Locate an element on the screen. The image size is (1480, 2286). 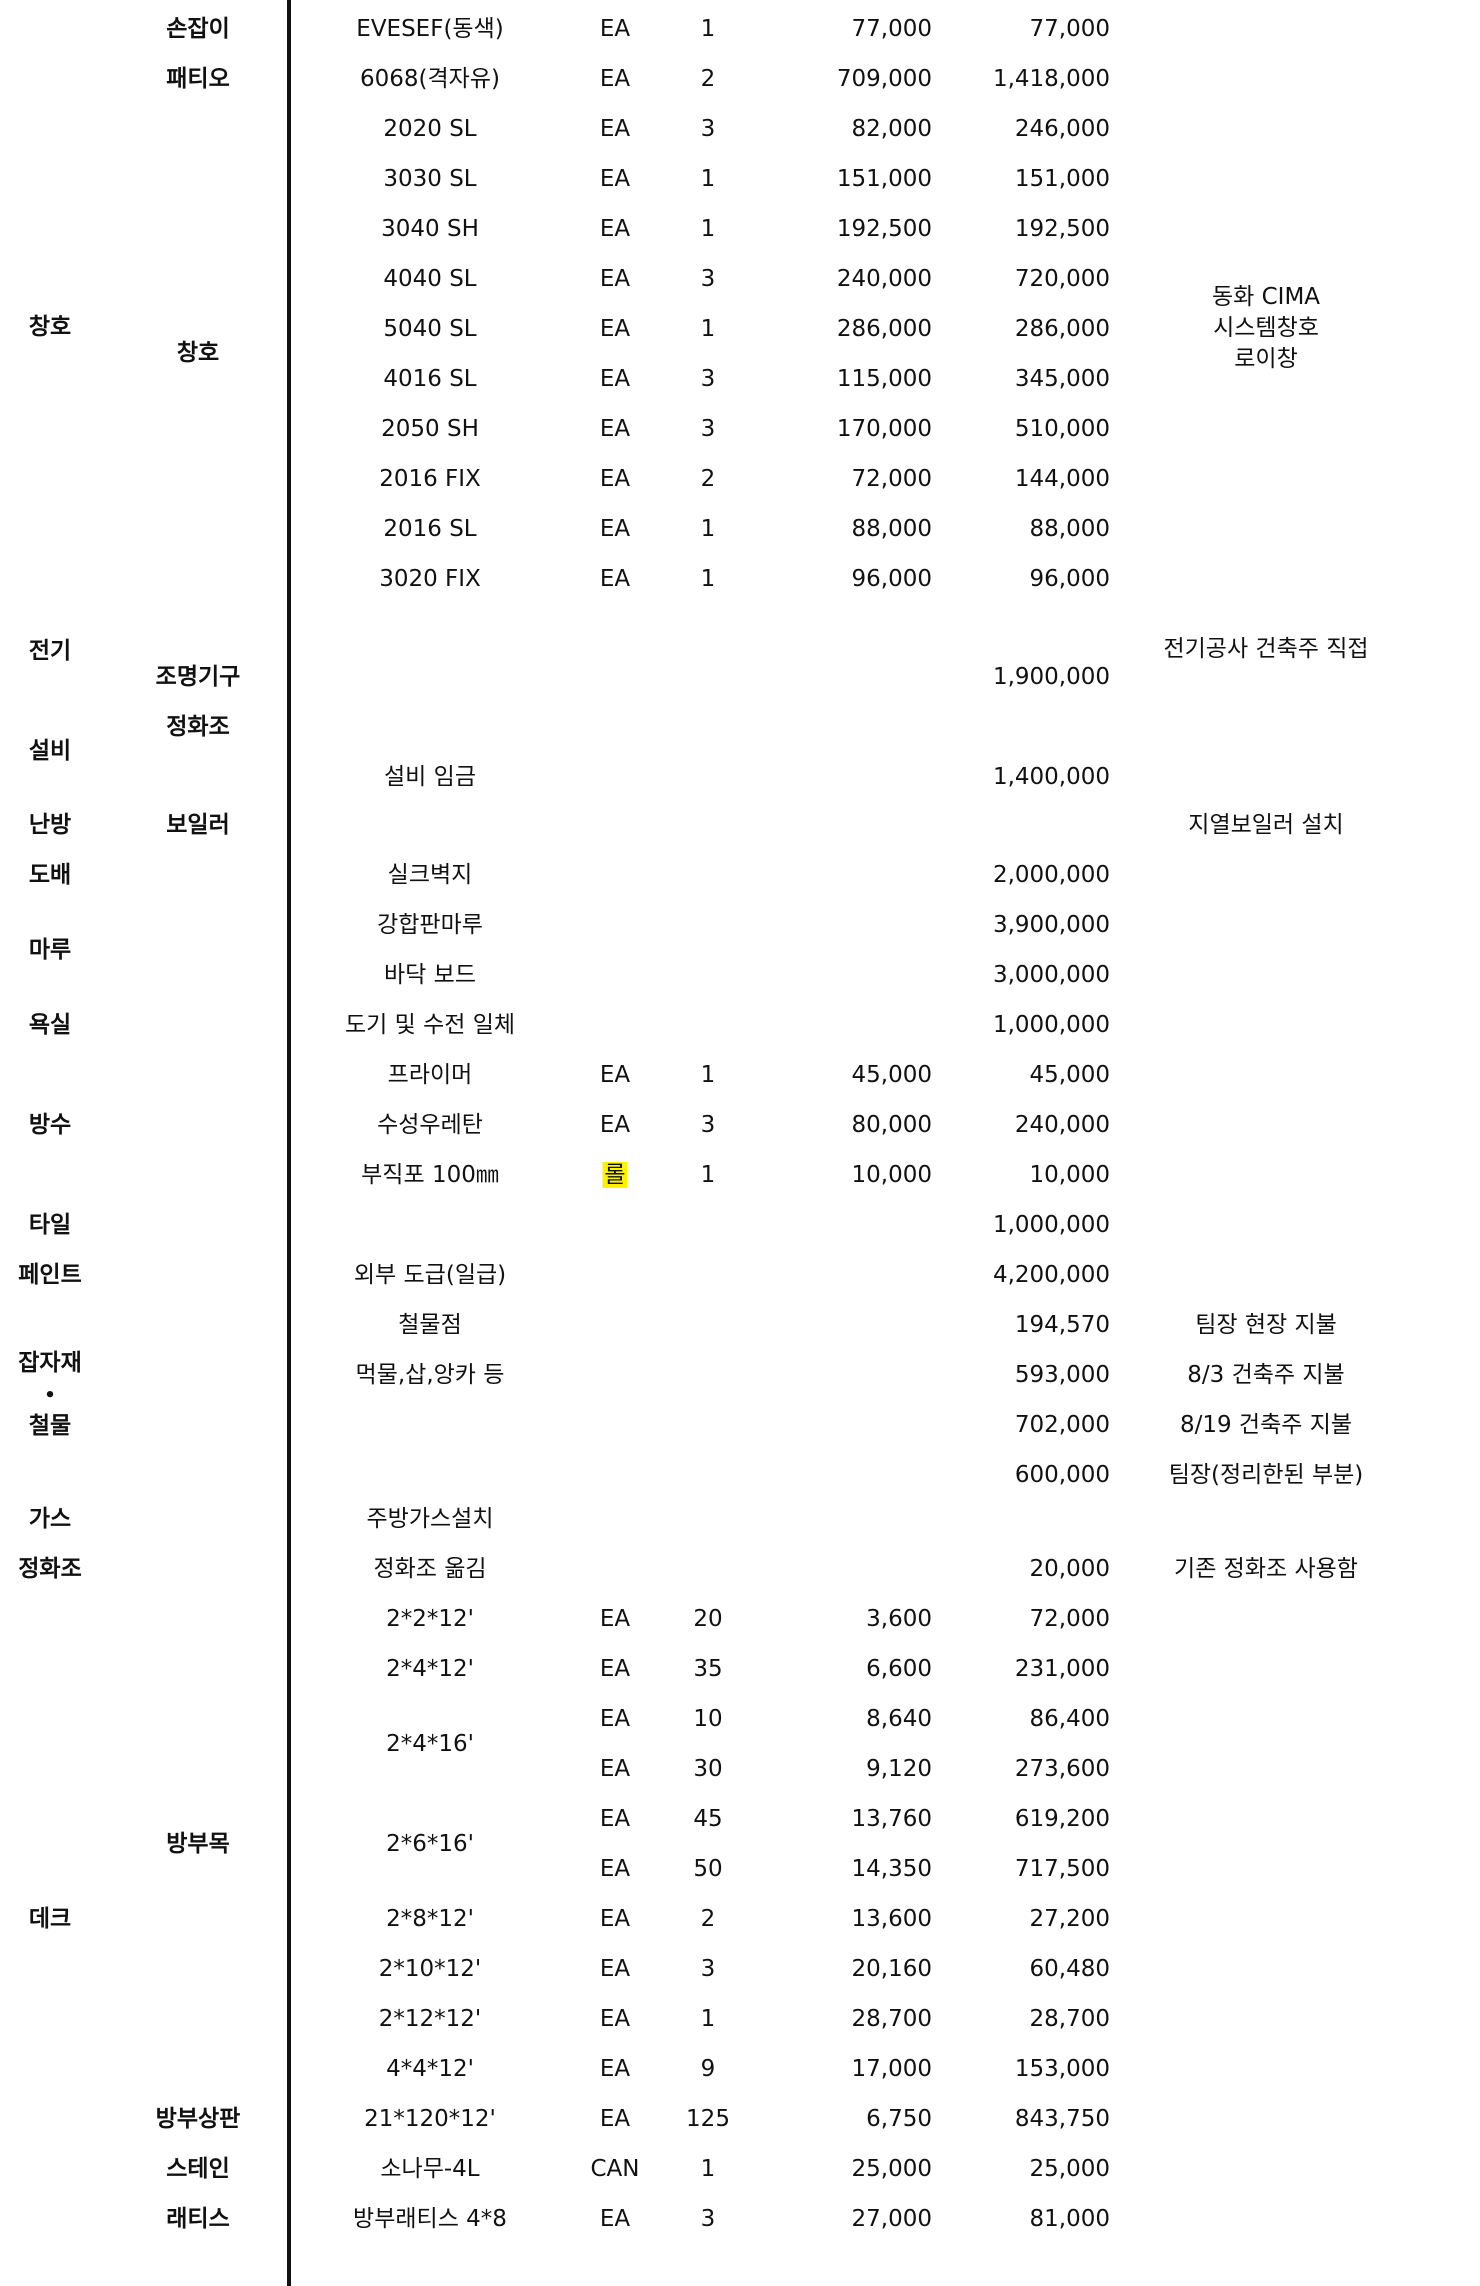
subcategory-boiler: 보일러 is located at coordinates (198, 825).